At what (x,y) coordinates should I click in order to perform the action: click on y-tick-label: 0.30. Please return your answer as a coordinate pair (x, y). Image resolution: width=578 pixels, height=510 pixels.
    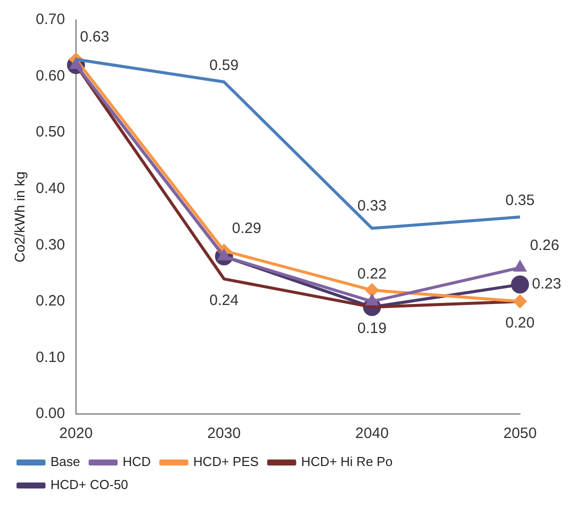
    Looking at the image, I should click on (50, 245).